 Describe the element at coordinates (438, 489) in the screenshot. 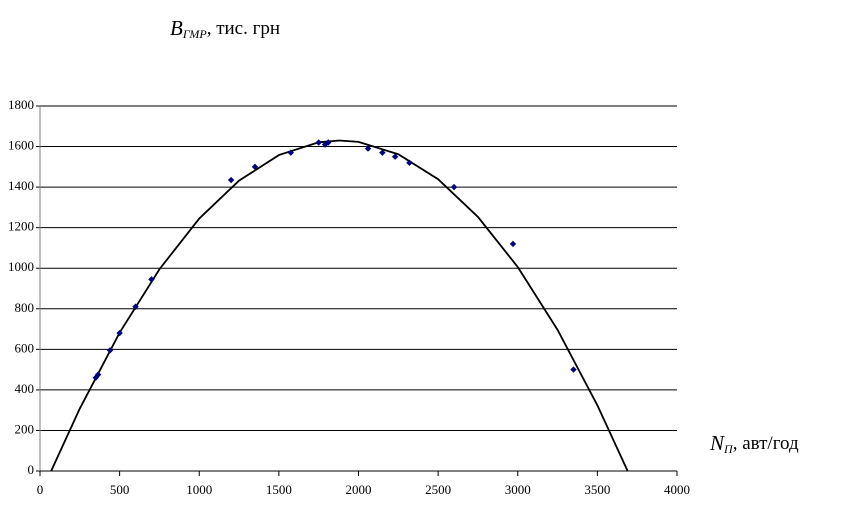

I see `x-tick-label: 2500` at that location.